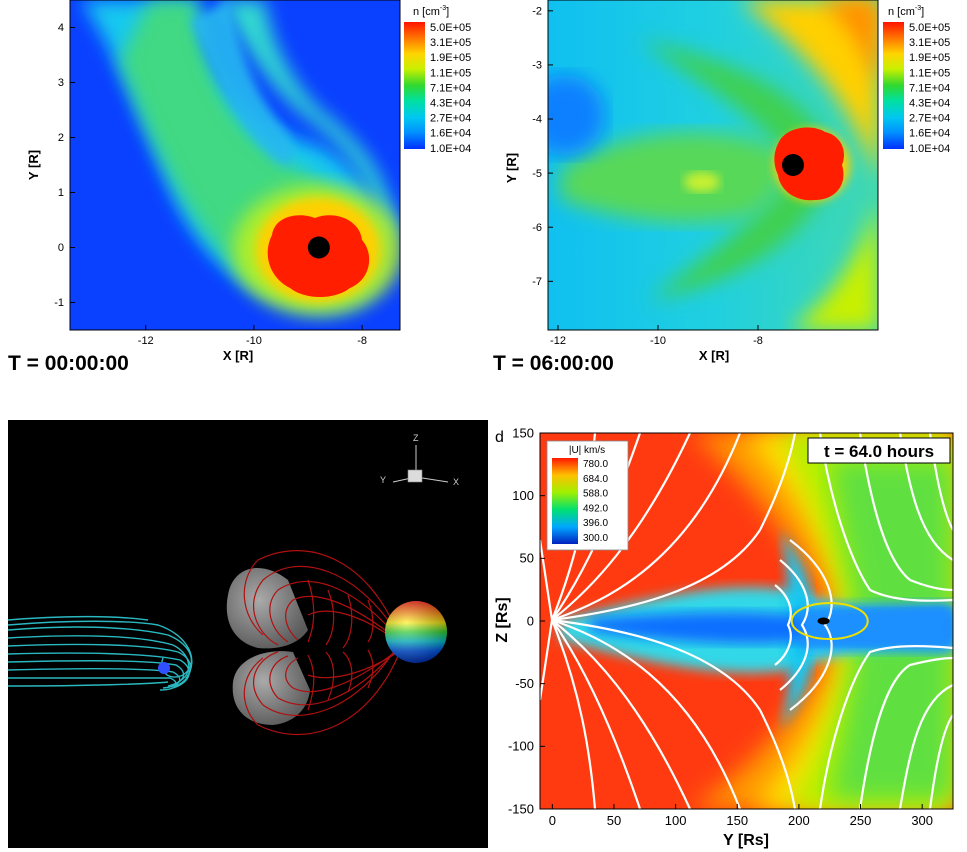 Image resolution: width=967 pixels, height=852 pixels. Describe the element at coordinates (416, 438) in the screenshot. I see `axis-triad-z: Z` at that location.